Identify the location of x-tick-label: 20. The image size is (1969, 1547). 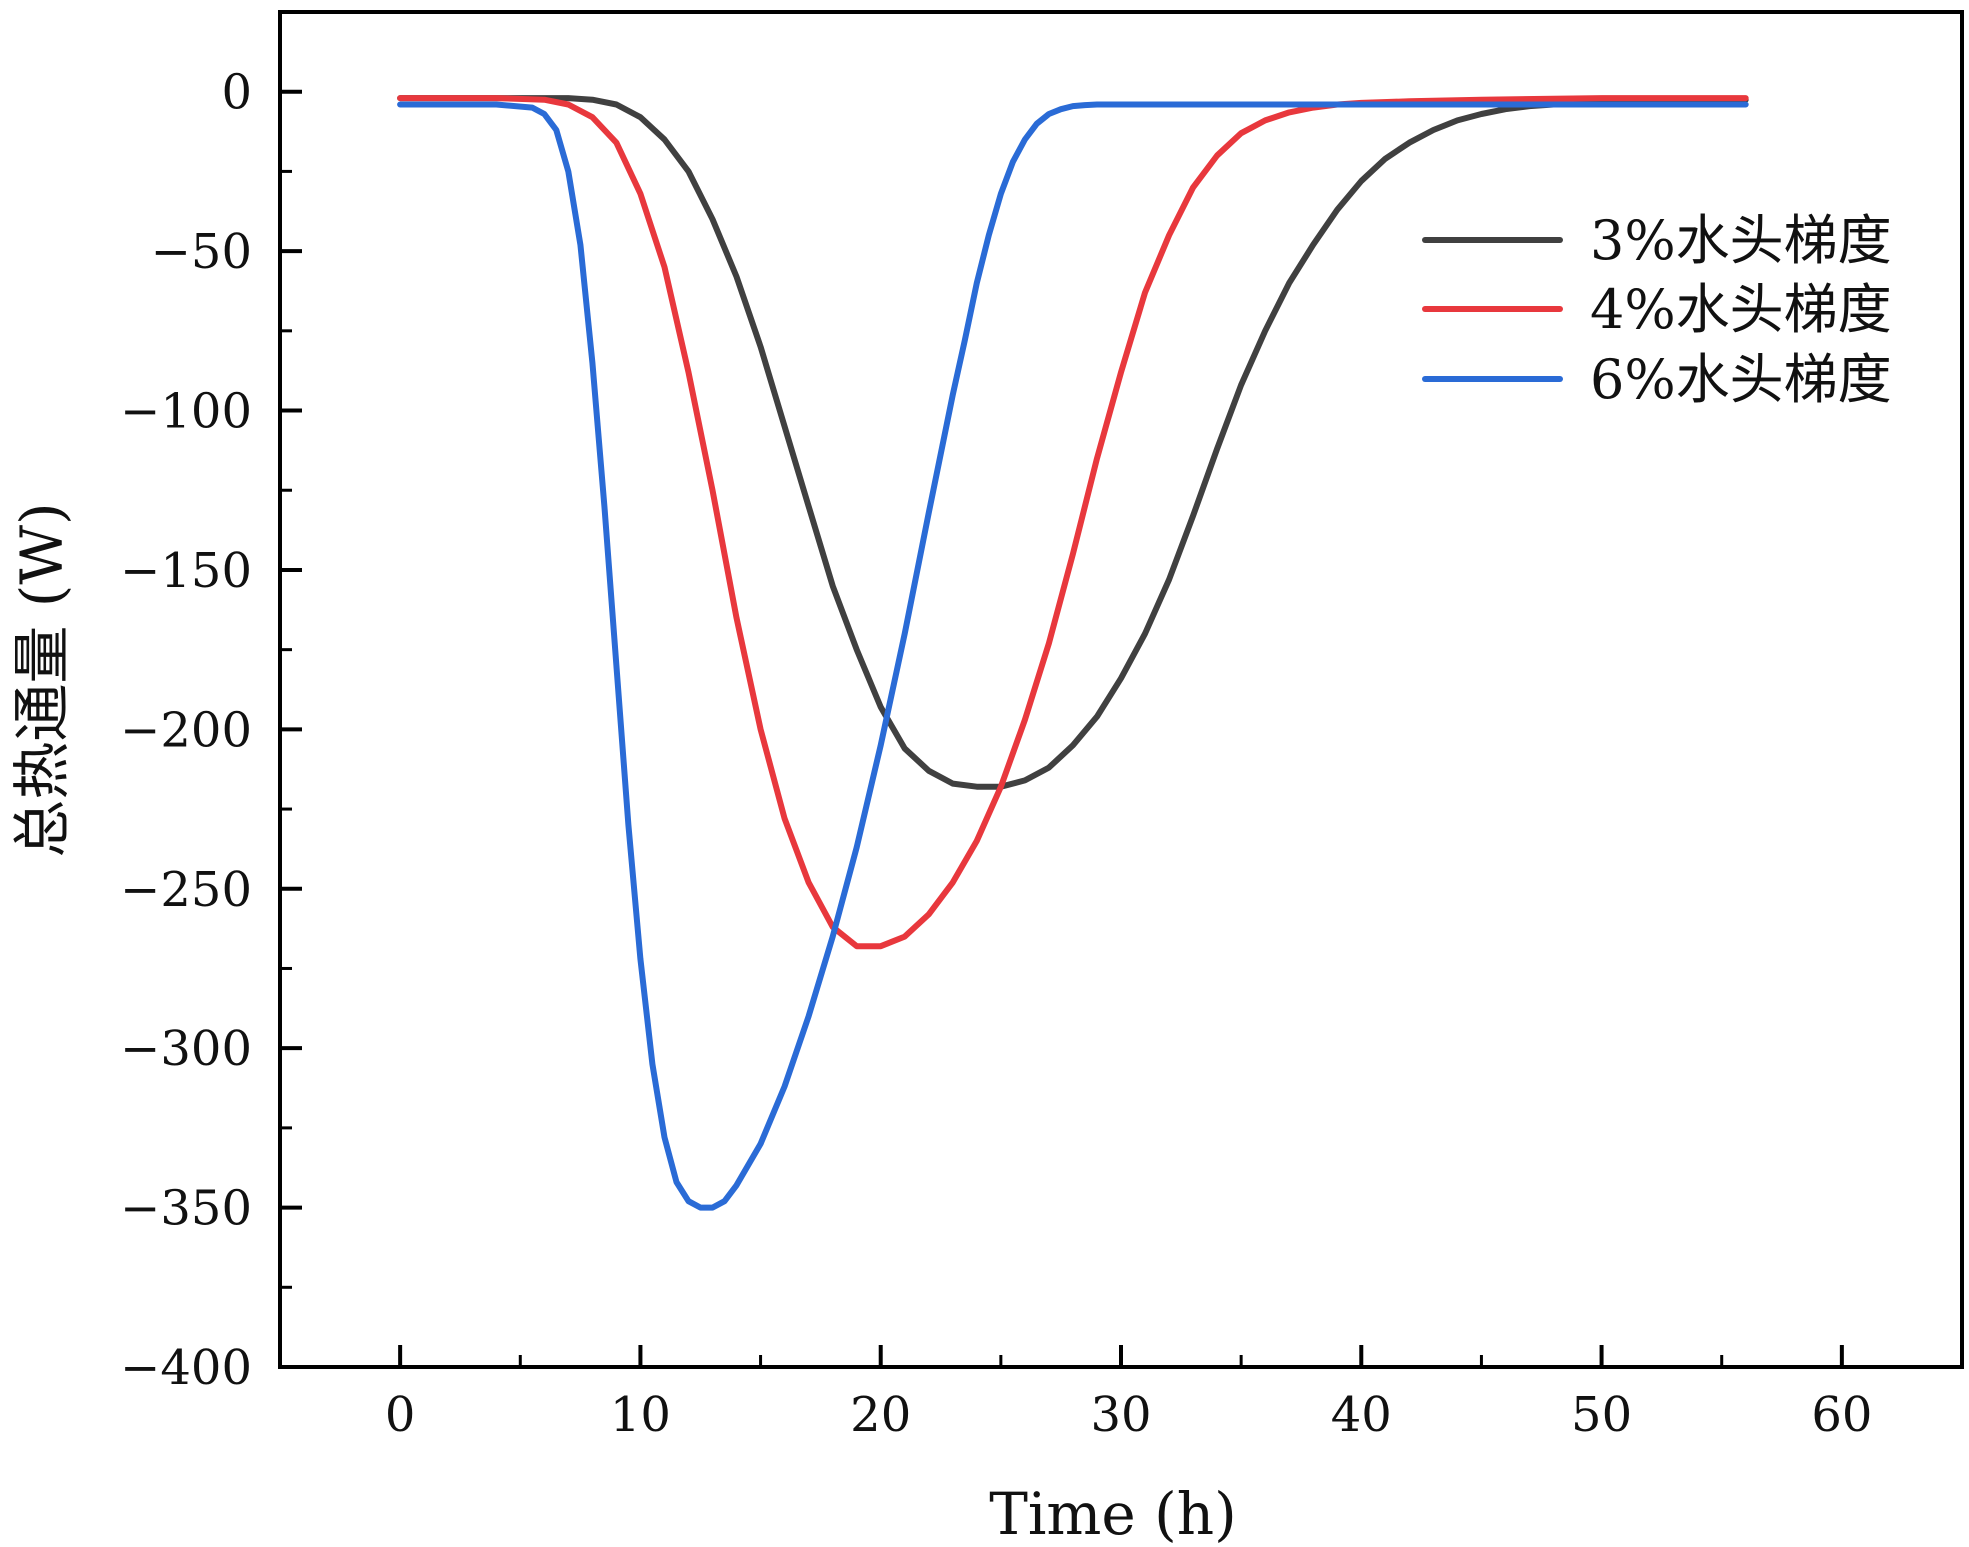
(880, 1415).